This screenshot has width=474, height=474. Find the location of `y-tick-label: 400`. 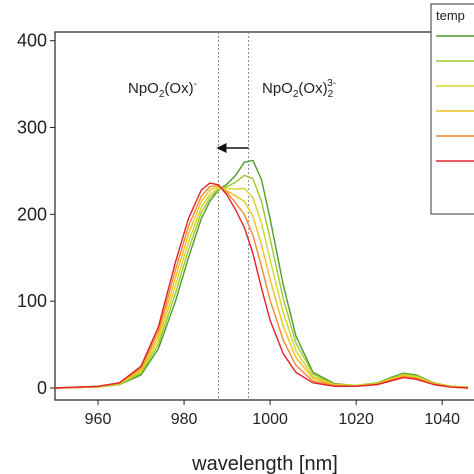

y-tick-label: 400 is located at coordinates (32, 41).